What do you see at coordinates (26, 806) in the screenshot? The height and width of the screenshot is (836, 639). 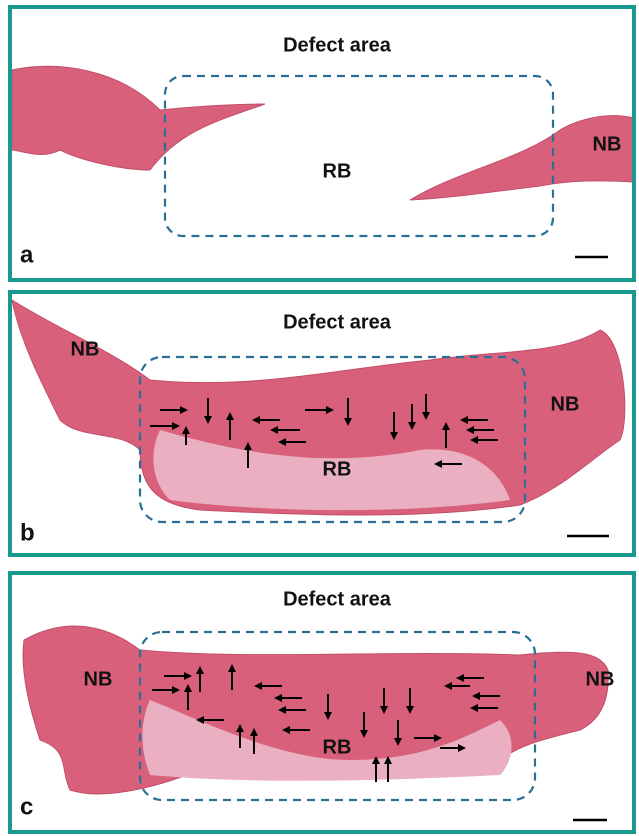 I see `panel-letter: c` at bounding box center [26, 806].